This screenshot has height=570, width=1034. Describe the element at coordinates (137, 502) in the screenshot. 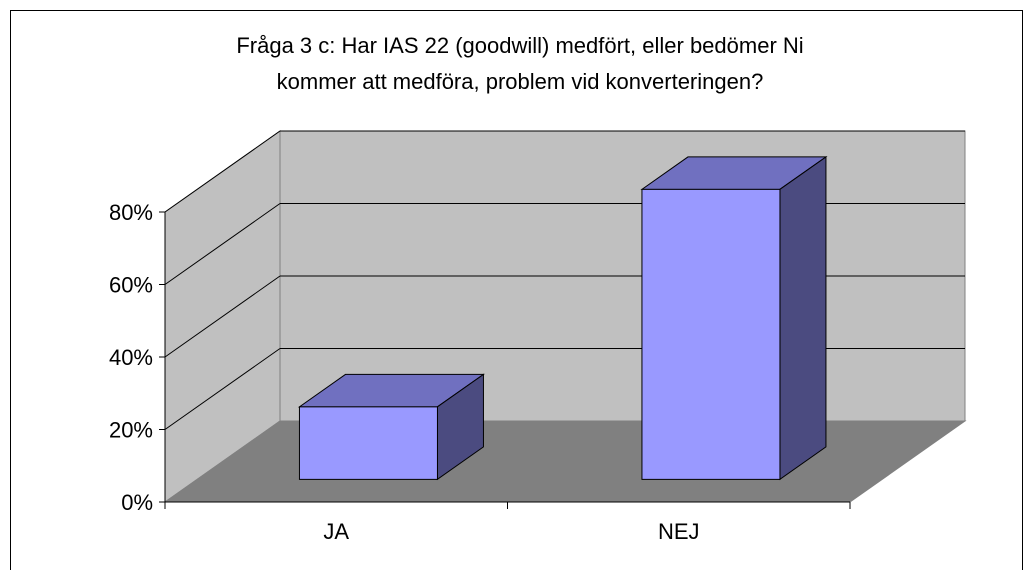

I see `y-tick-label: 0%` at that location.